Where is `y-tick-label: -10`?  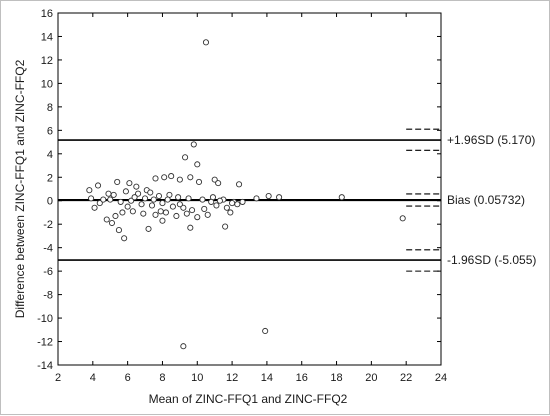 y-tick-label: -10 is located at coordinates (45, 319).